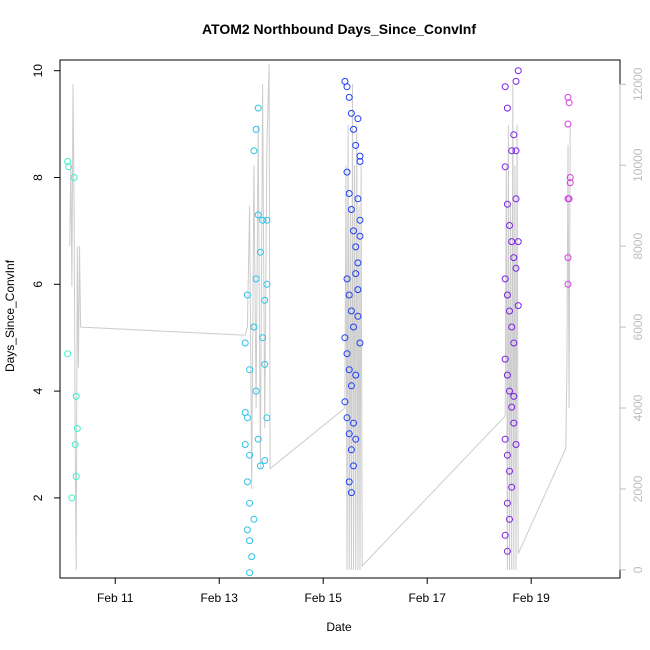  What do you see at coordinates (220, 598) in the screenshot?
I see `x-tick-label-1: Feb 13` at bounding box center [220, 598].